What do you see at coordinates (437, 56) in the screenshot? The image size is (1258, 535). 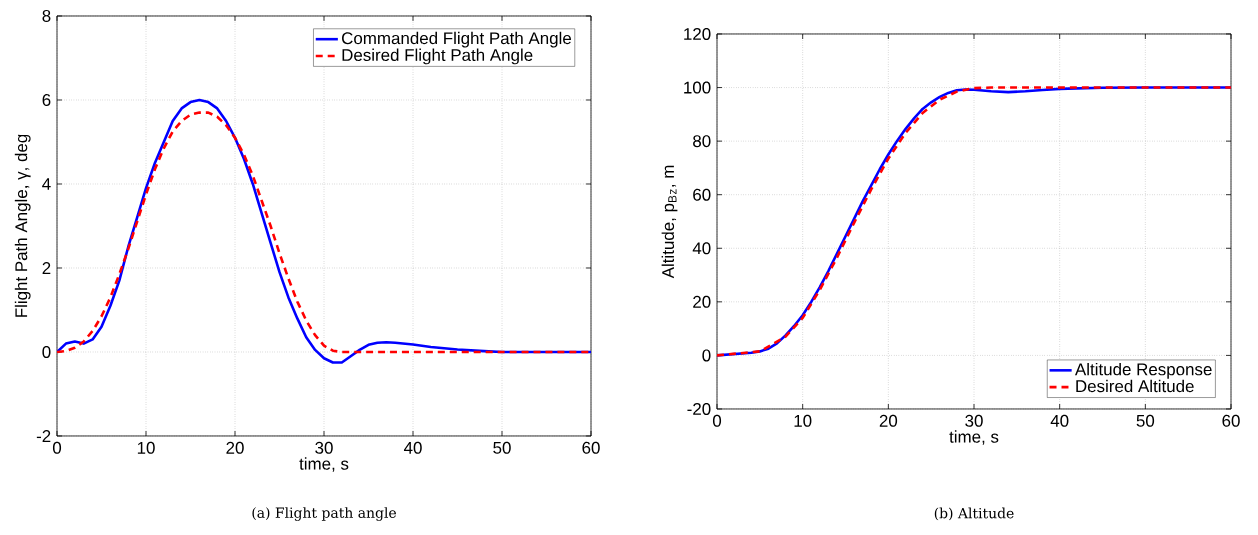 I see `legend-label: Desired Flight Path Angle` at bounding box center [437, 56].